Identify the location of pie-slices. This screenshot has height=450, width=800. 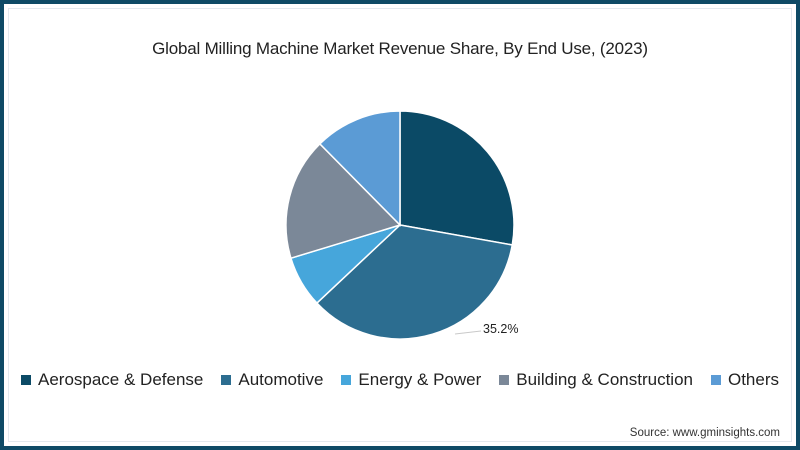
(400, 225).